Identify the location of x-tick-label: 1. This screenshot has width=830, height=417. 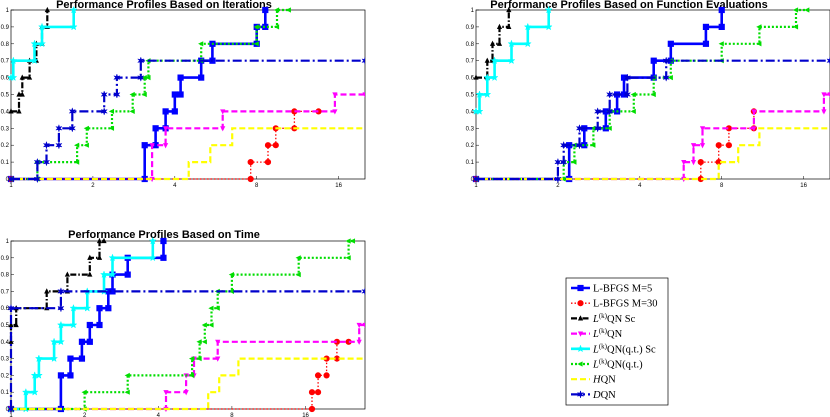
(11, 415).